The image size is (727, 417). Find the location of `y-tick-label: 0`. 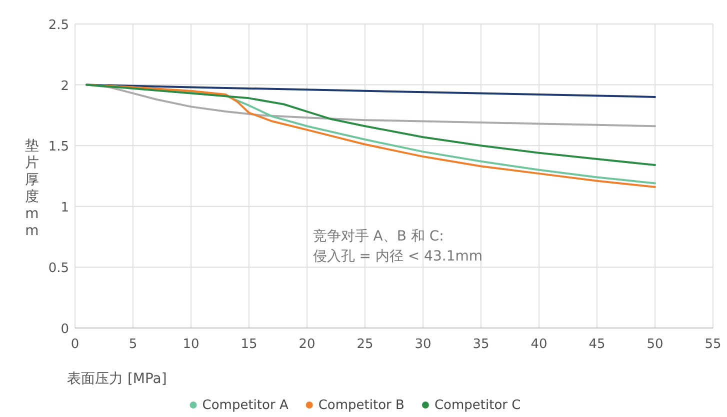

y-tick-label: 0 is located at coordinates (64, 329).